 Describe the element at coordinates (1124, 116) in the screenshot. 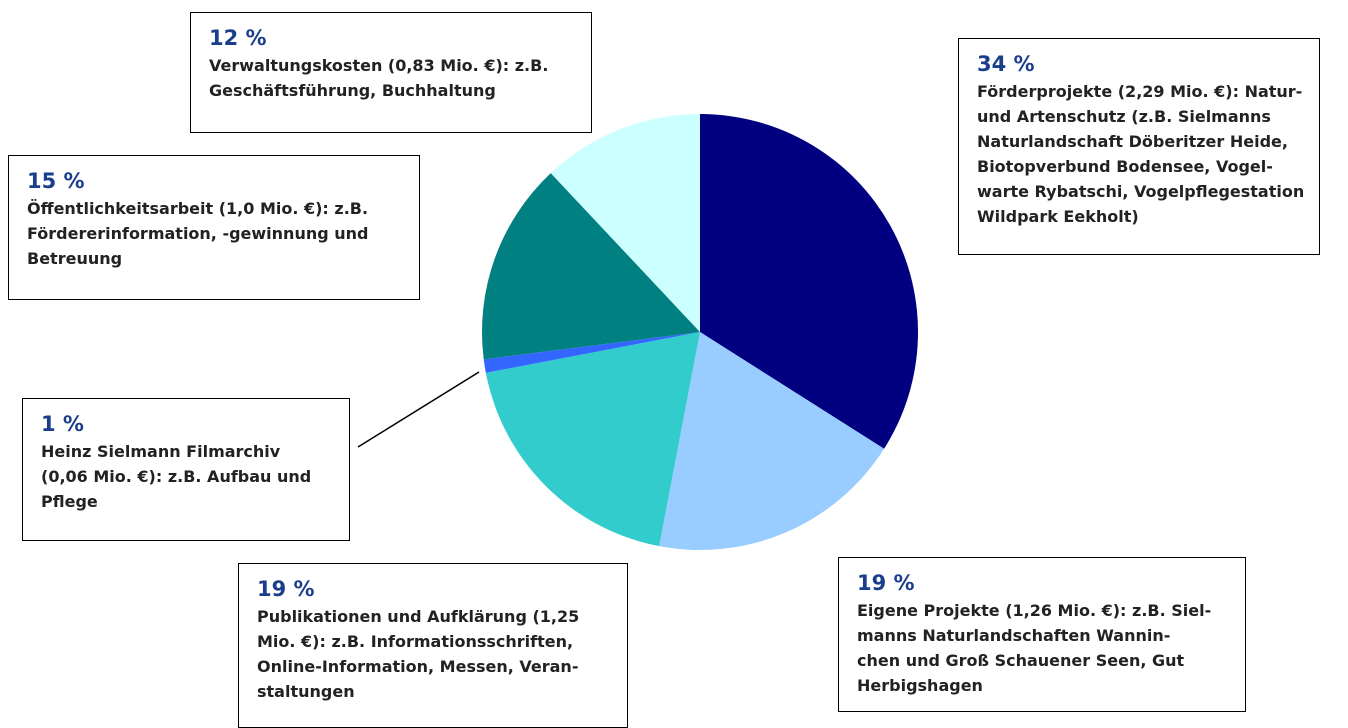

I see `description-line: und Artenschutz (z.B. Sielmanns` at that location.